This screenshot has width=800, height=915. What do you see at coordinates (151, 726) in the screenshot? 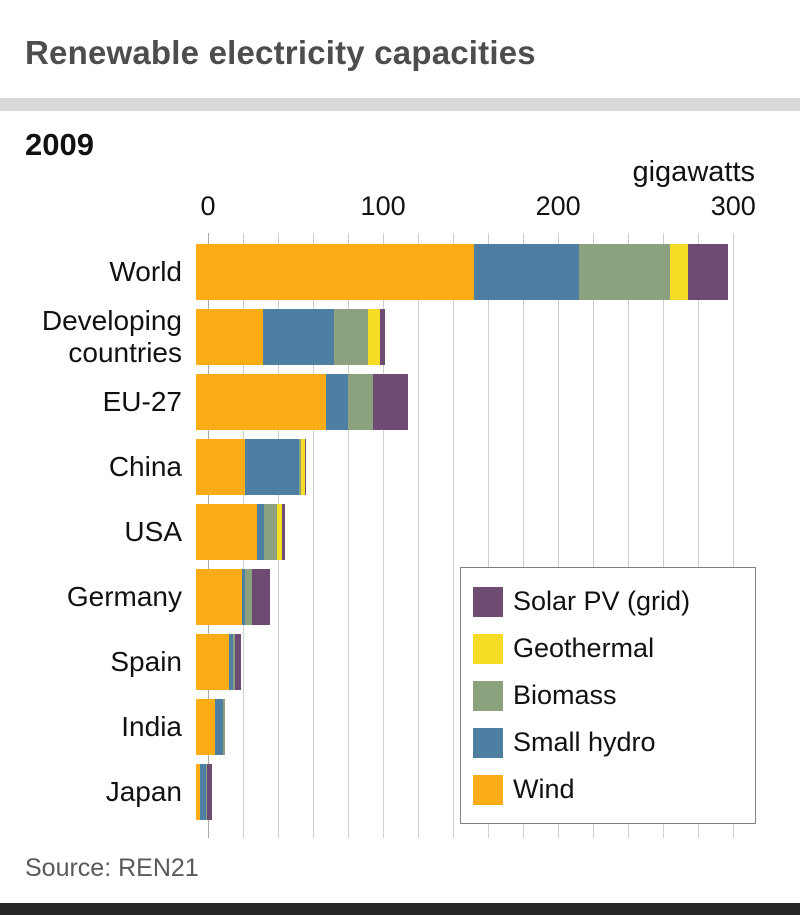
I see `category-label: India` at bounding box center [151, 726].